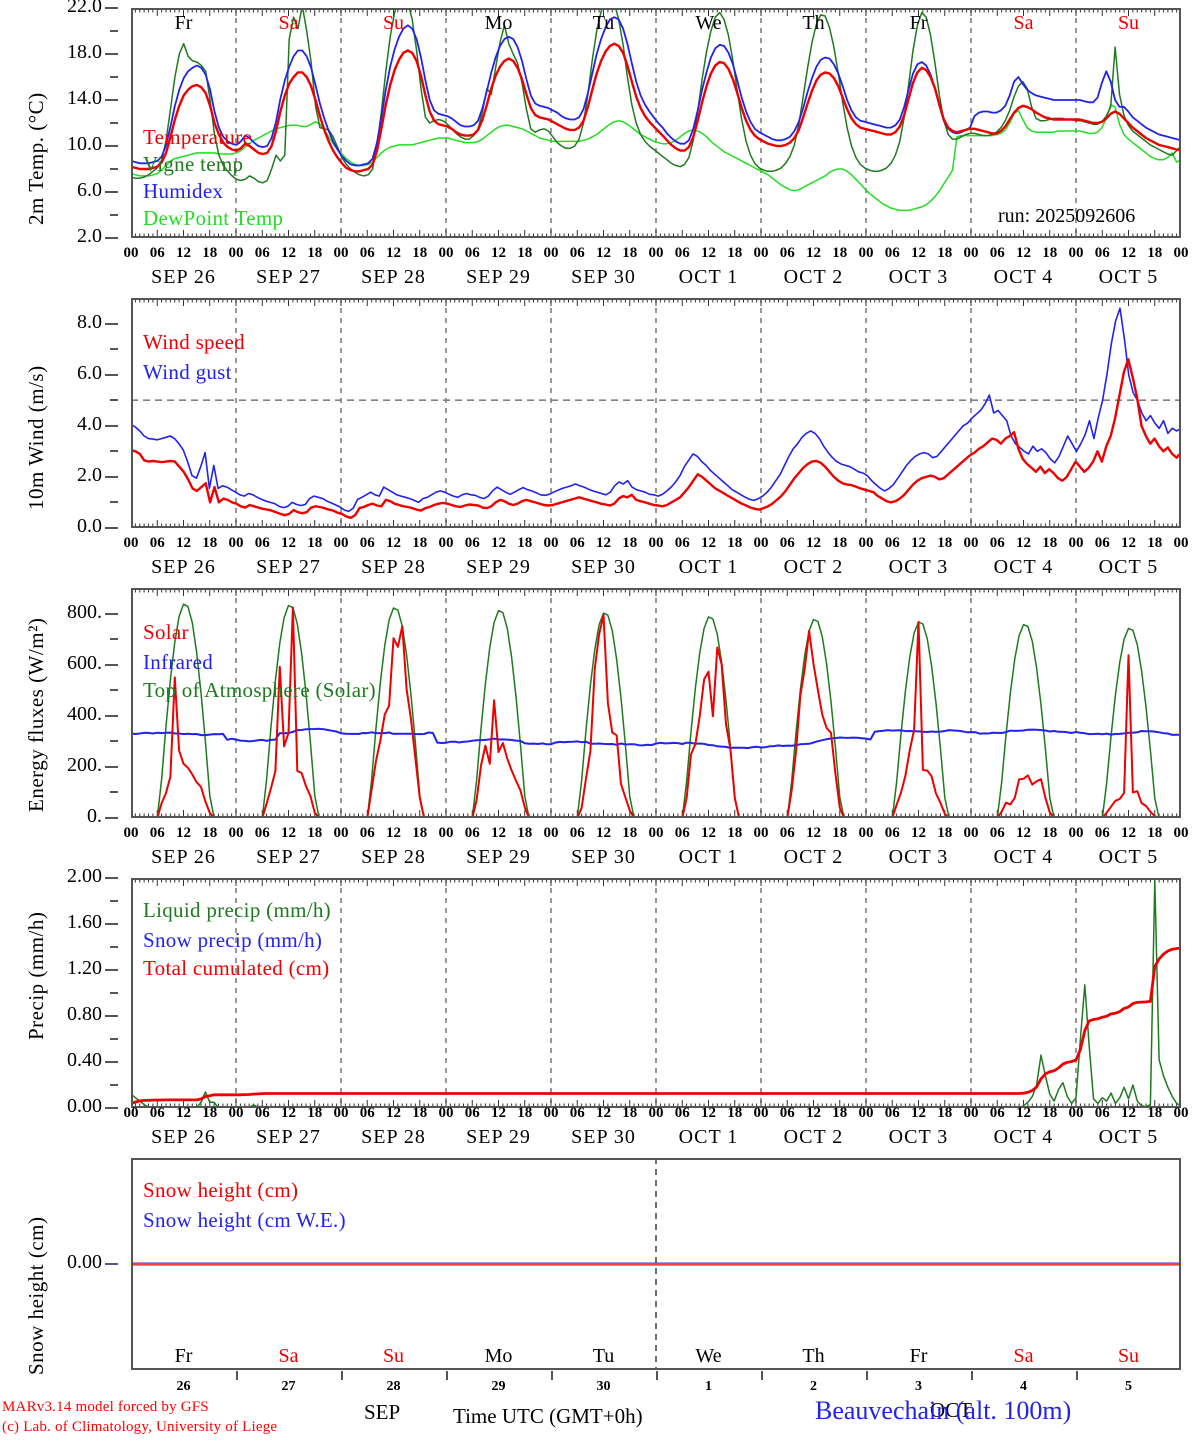 This screenshot has height=1440, width=1194. Describe the element at coordinates (59, 123) in the screenshot. I see `temperature-y-ticks: 2.0 6.0 10.0 14.0 18.0 22.0` at that location.